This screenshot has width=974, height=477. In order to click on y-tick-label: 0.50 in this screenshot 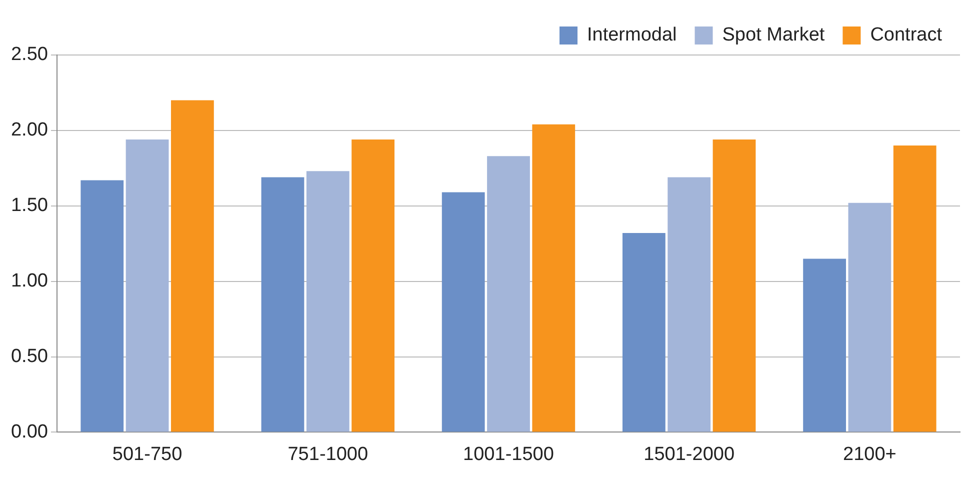, I will do `click(29, 356)`.